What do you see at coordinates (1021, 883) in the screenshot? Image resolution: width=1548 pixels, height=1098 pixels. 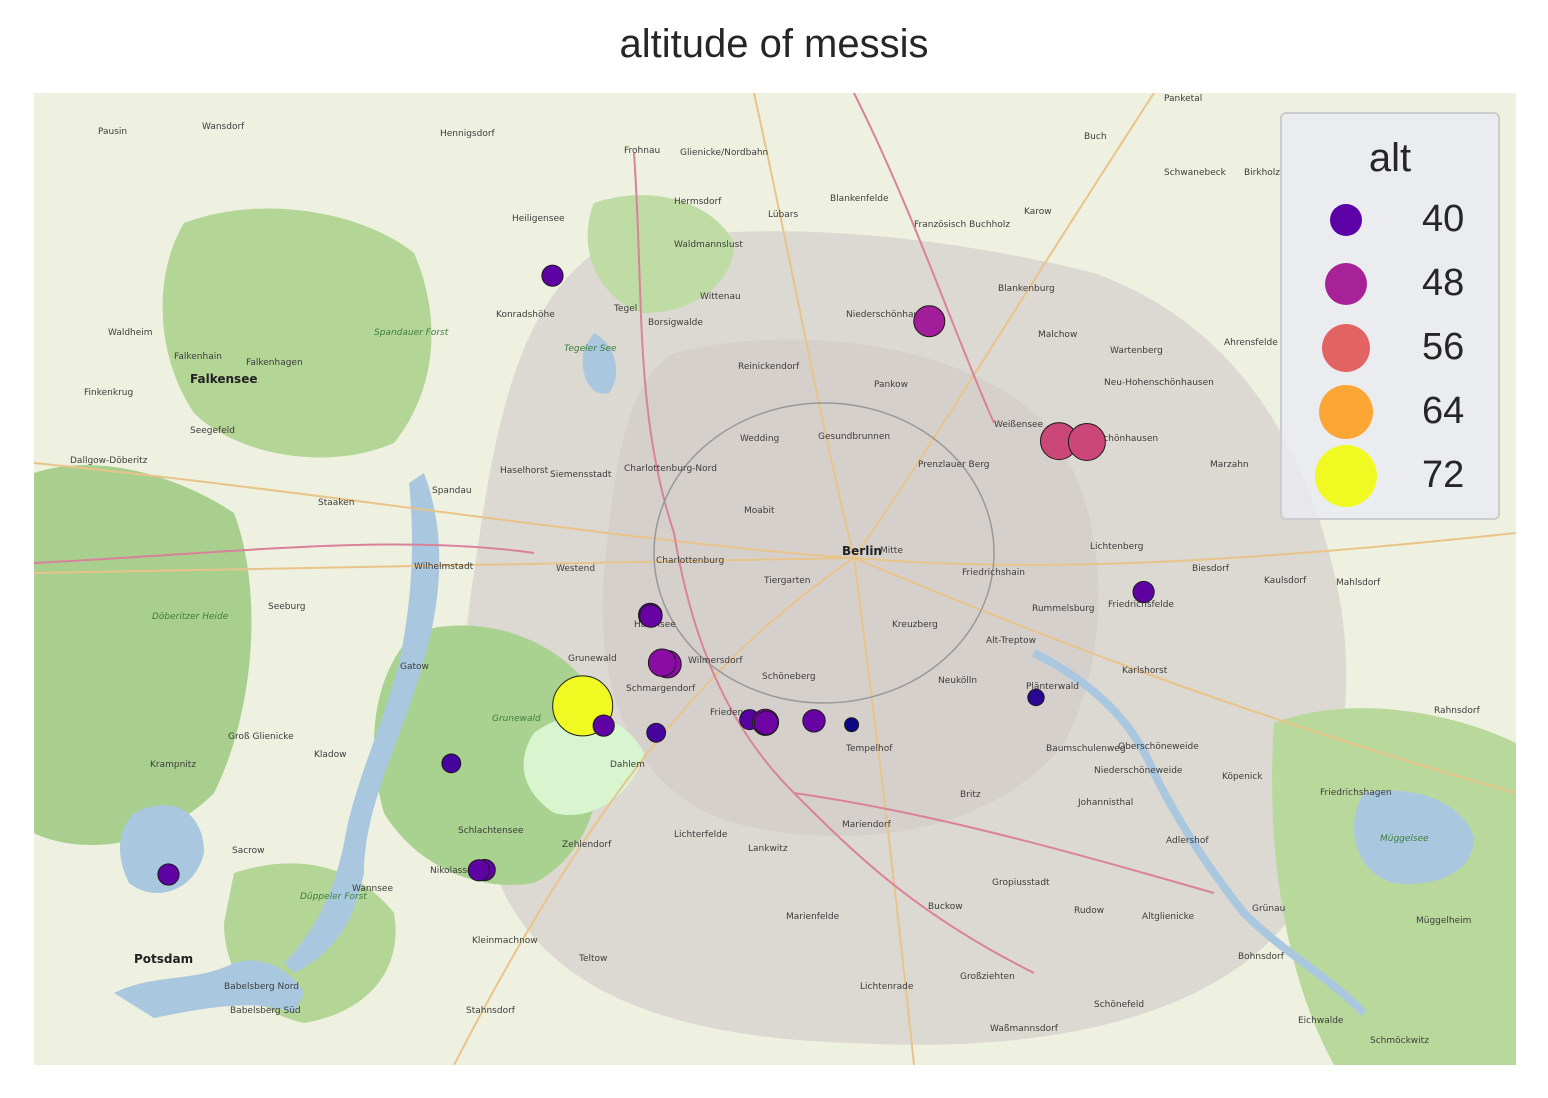 I see `map-label-gropiusstadt: Gropiusstadt` at bounding box center [1021, 883].